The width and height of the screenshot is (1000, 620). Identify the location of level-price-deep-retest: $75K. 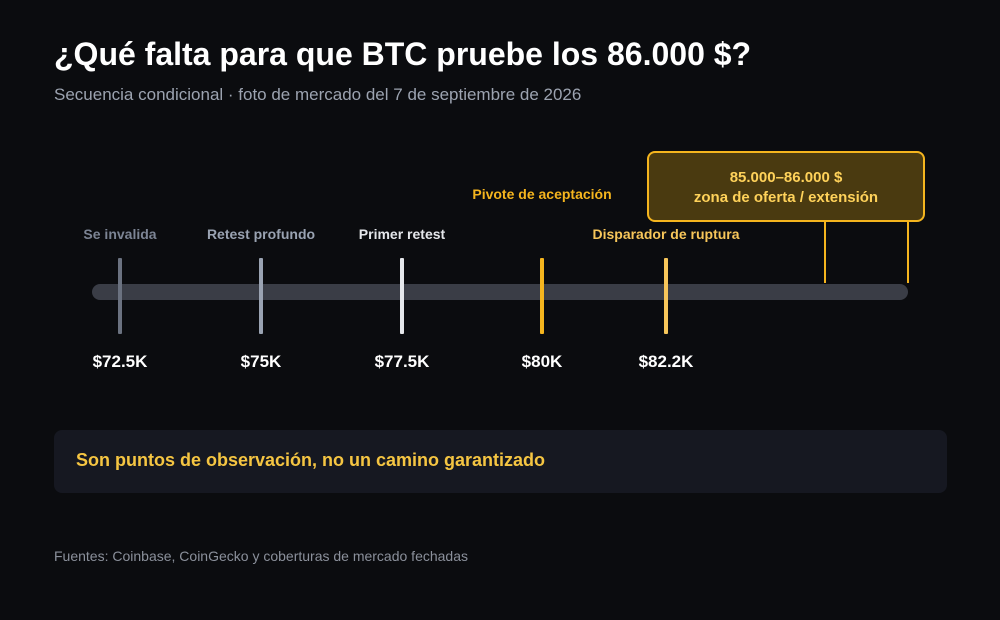
(261, 361).